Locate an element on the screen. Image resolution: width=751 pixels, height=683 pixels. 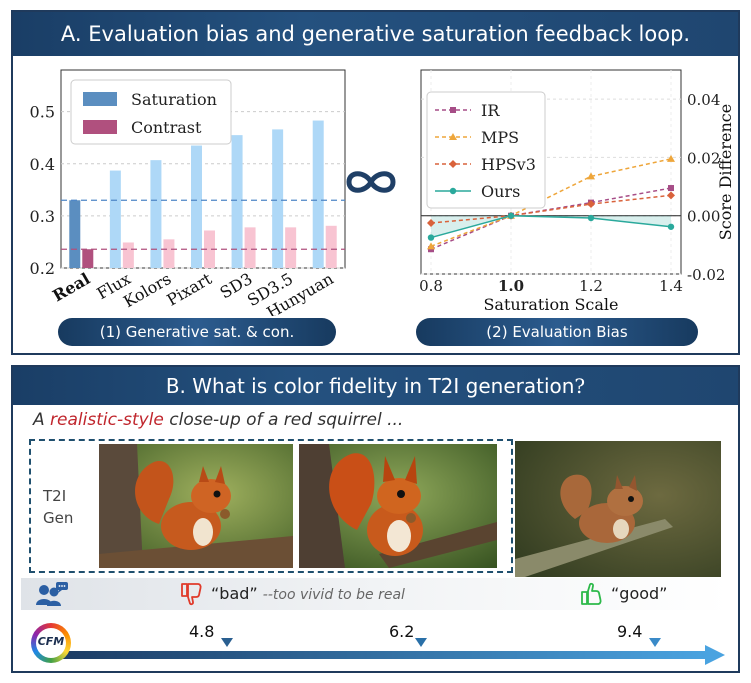
legend-marker-mps is located at coordinates (453, 136).